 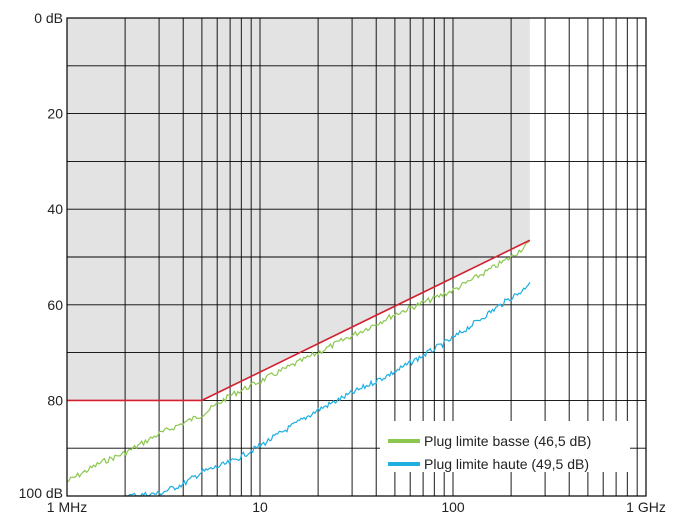 I want to click on x-tick-label: 10, so click(x=260, y=507).